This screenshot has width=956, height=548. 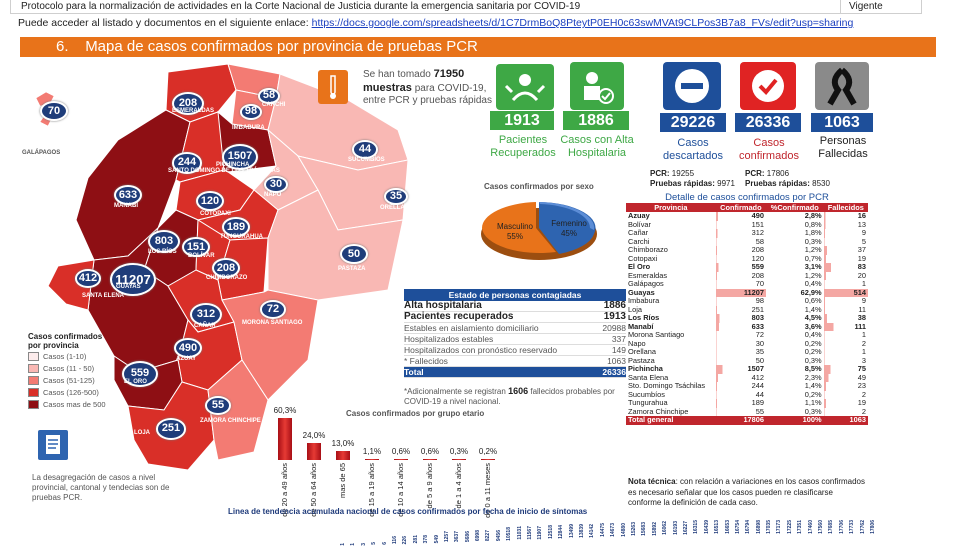 I want to click on table-cell: Morona Santiago, so click(x=656, y=335).